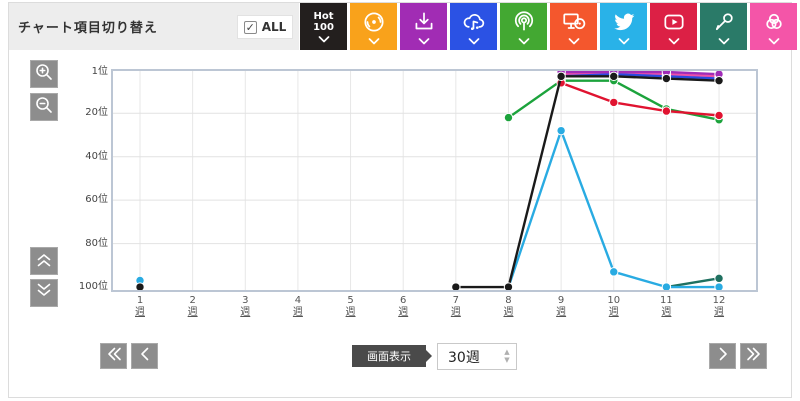  Describe the element at coordinates (614, 300) in the screenshot. I see `x-tick-week-number: 10` at that location.